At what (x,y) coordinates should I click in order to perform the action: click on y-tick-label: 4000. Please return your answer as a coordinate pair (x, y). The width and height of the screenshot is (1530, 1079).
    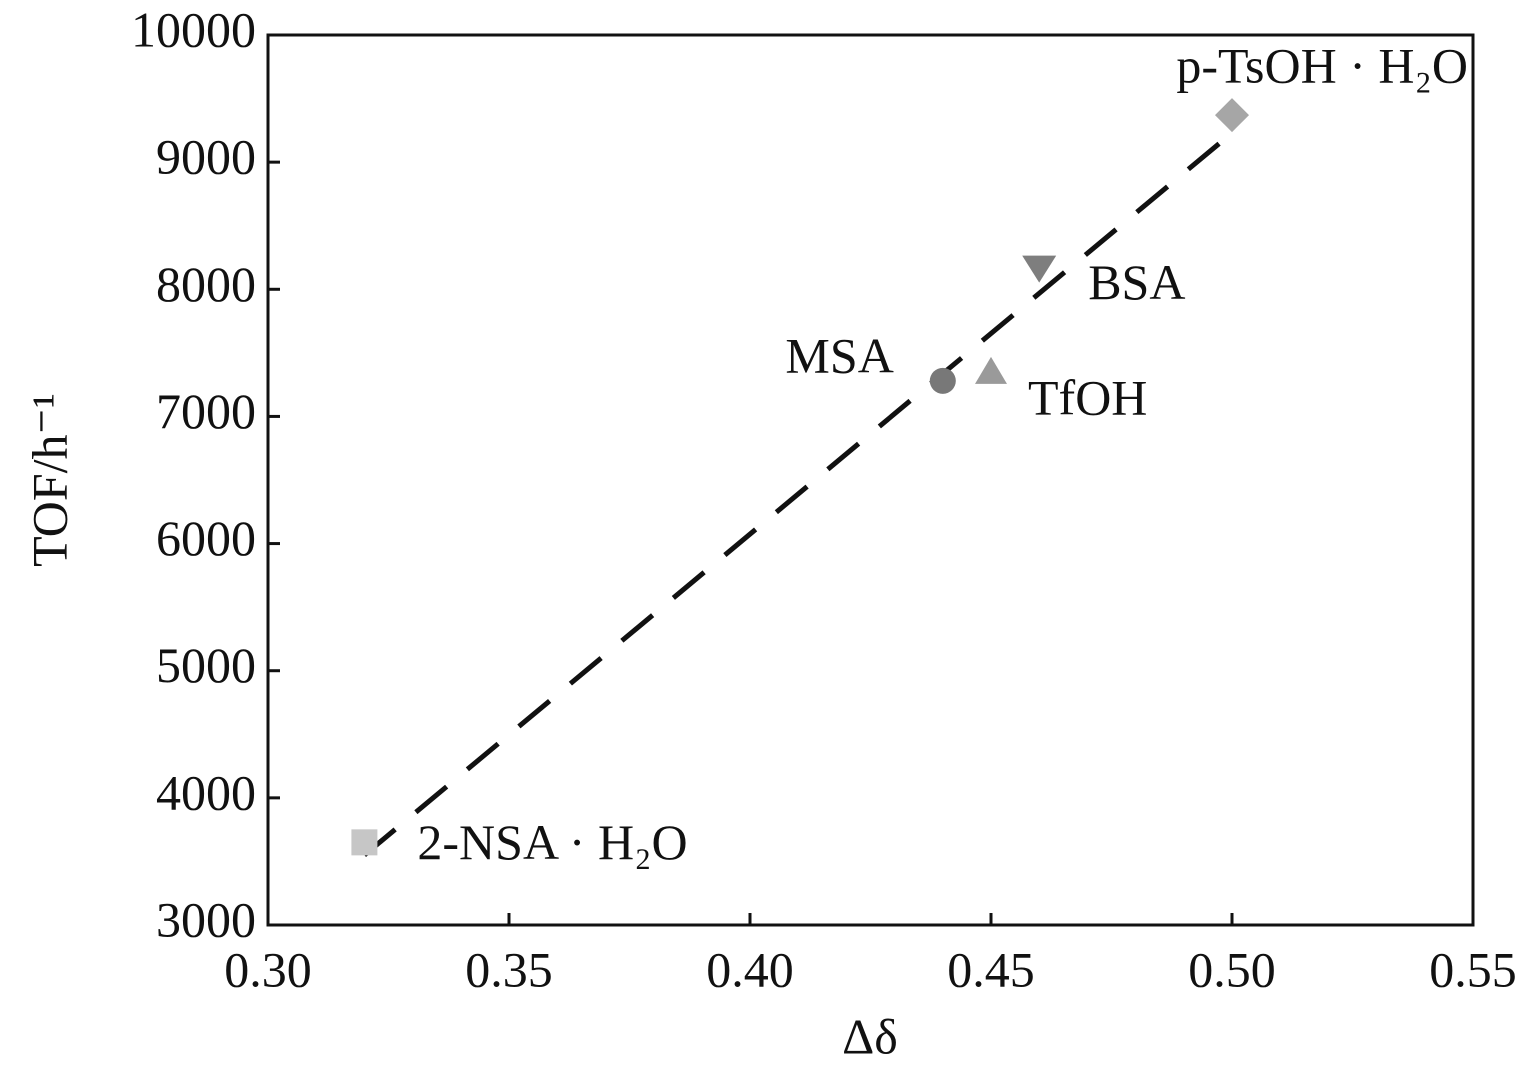
    Looking at the image, I should click on (206, 792).